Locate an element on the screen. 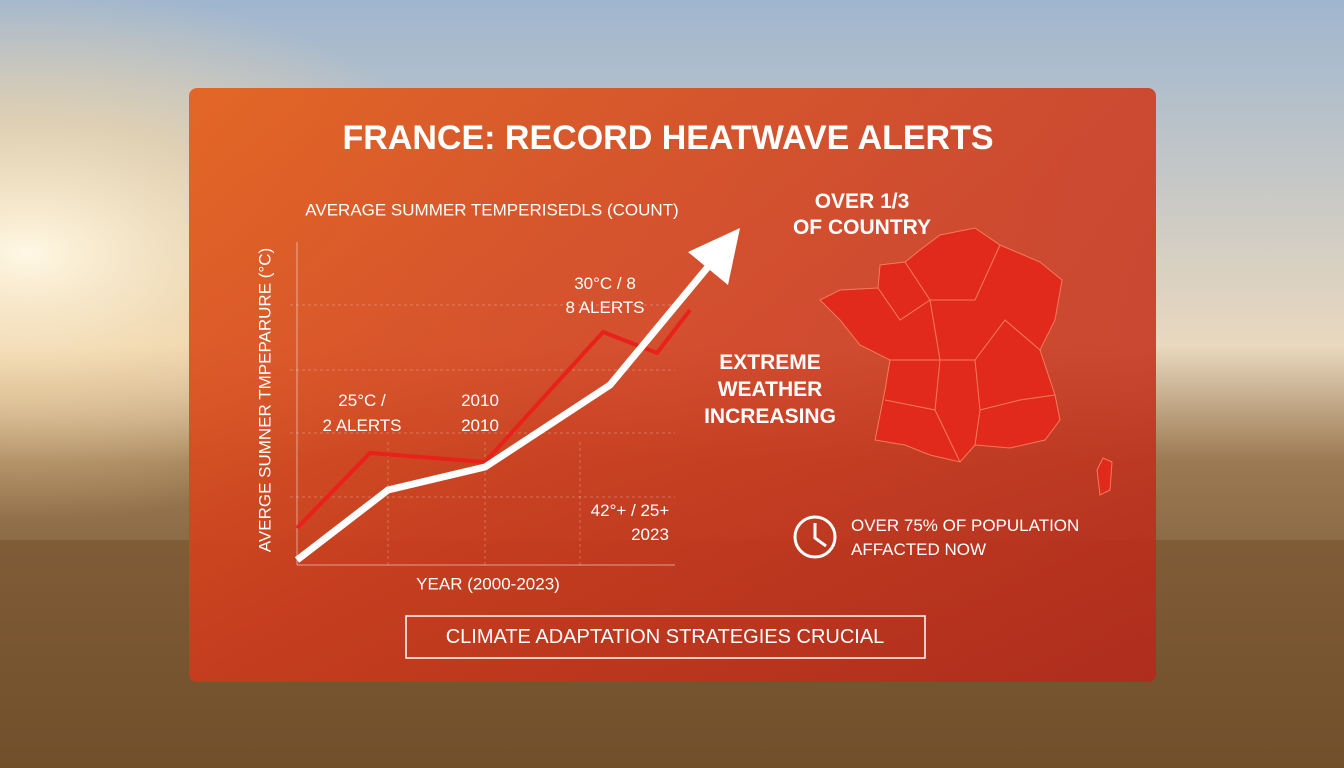 The width and height of the screenshot is (1344, 768). x-axis-label: YEAR (2000-2023) is located at coordinates (488, 583).